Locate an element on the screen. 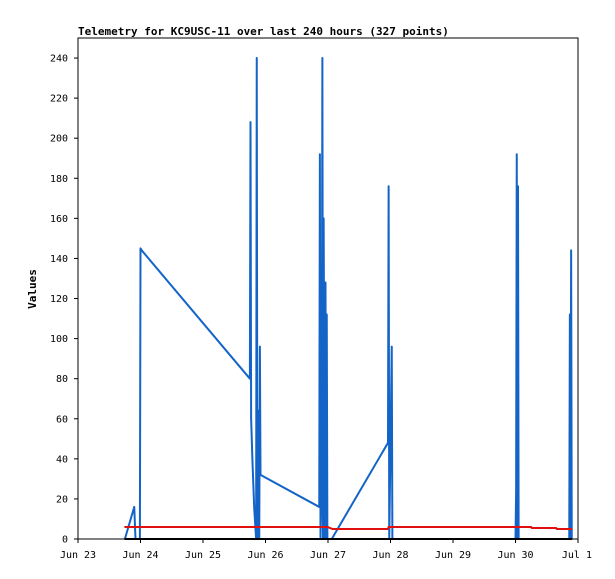  y-tick-label: 200 is located at coordinates (59, 139).